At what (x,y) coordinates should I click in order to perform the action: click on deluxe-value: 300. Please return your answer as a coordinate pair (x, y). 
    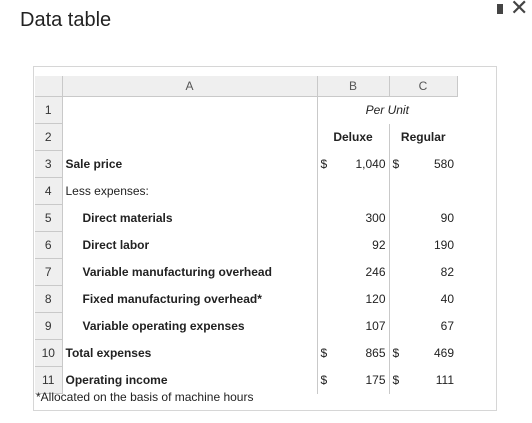
    Looking at the image, I should click on (368, 218).